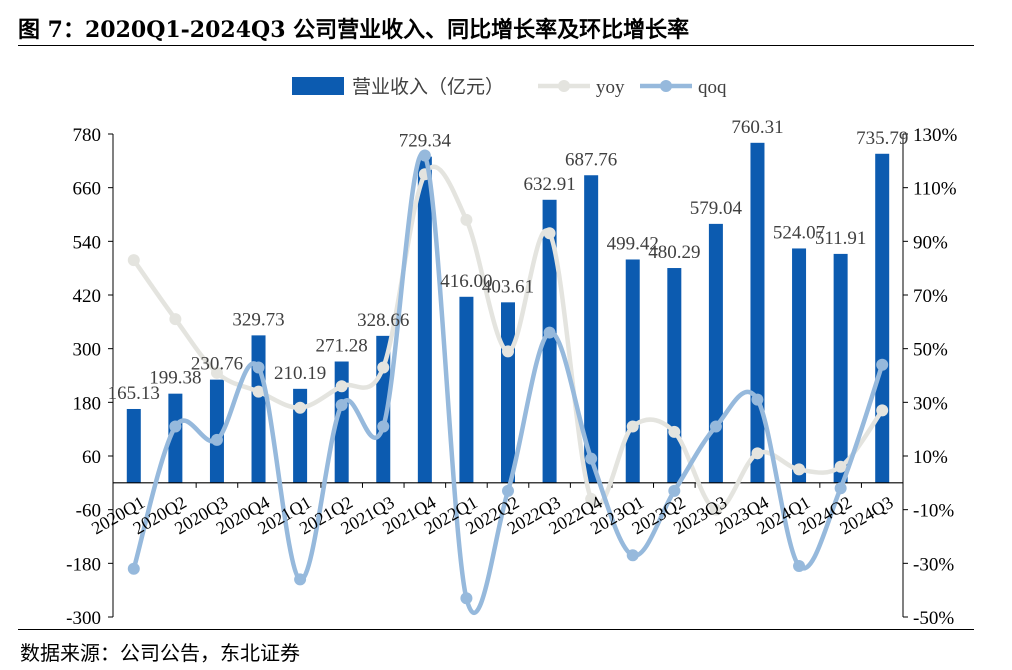 This screenshot has width=1012, height=670. Describe the element at coordinates (300, 407) in the screenshot. I see `yoy-point-2021Q1` at that location.